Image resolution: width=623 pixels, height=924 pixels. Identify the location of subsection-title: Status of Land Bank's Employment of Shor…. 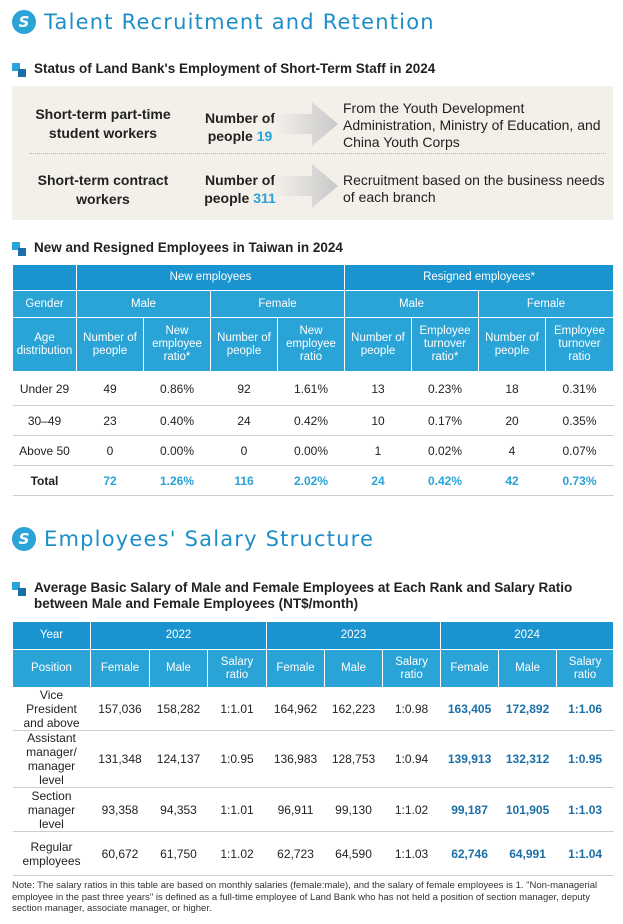
(235, 68).